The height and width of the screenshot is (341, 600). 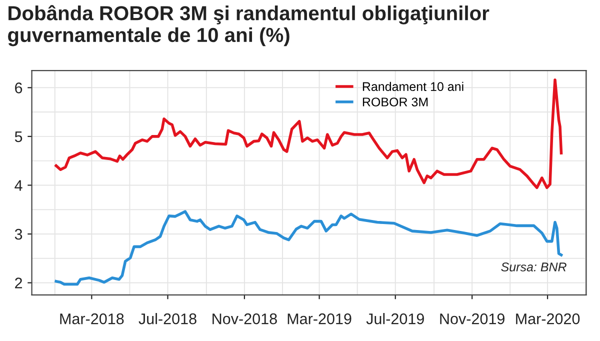 I want to click on y-tick-label: 4, so click(x=18, y=185).